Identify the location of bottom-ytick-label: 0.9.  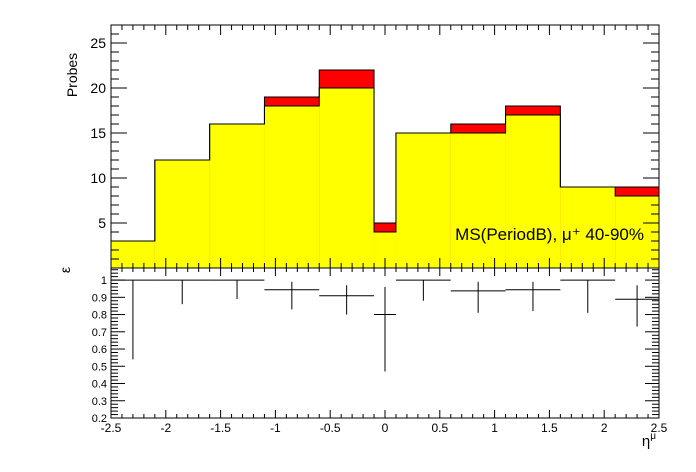
(99, 298).